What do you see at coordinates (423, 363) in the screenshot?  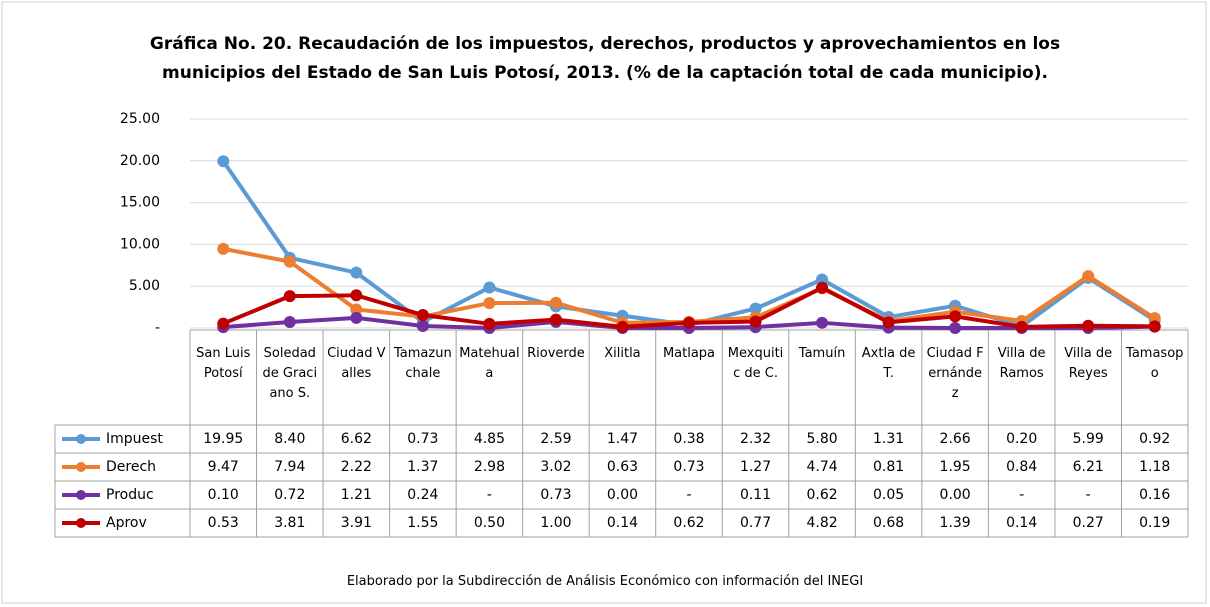 I see `x-tick-label: Tamazunchale` at bounding box center [423, 363].